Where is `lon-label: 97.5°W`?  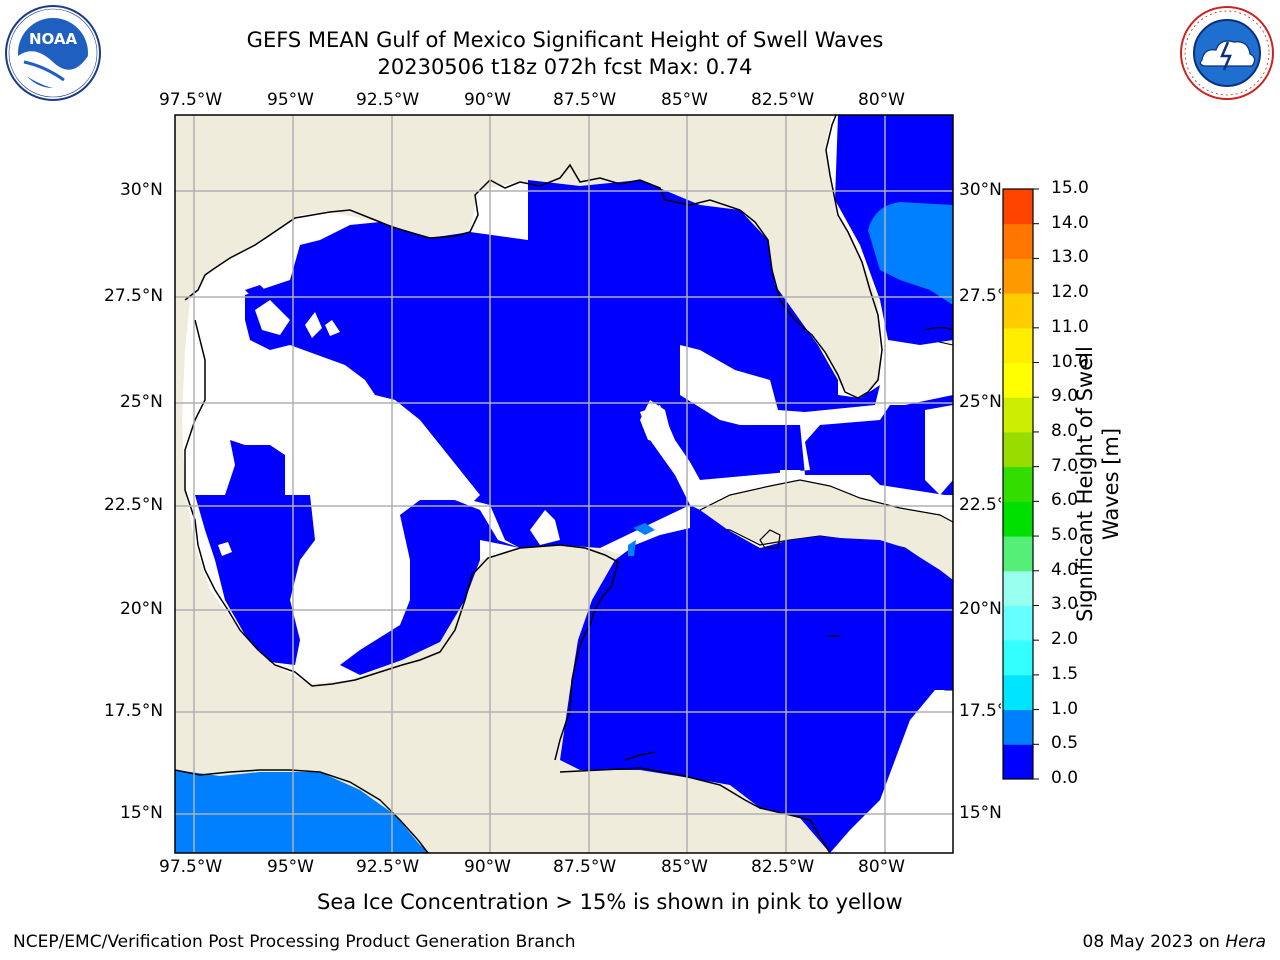 lon-label: 97.5°W is located at coordinates (191, 100).